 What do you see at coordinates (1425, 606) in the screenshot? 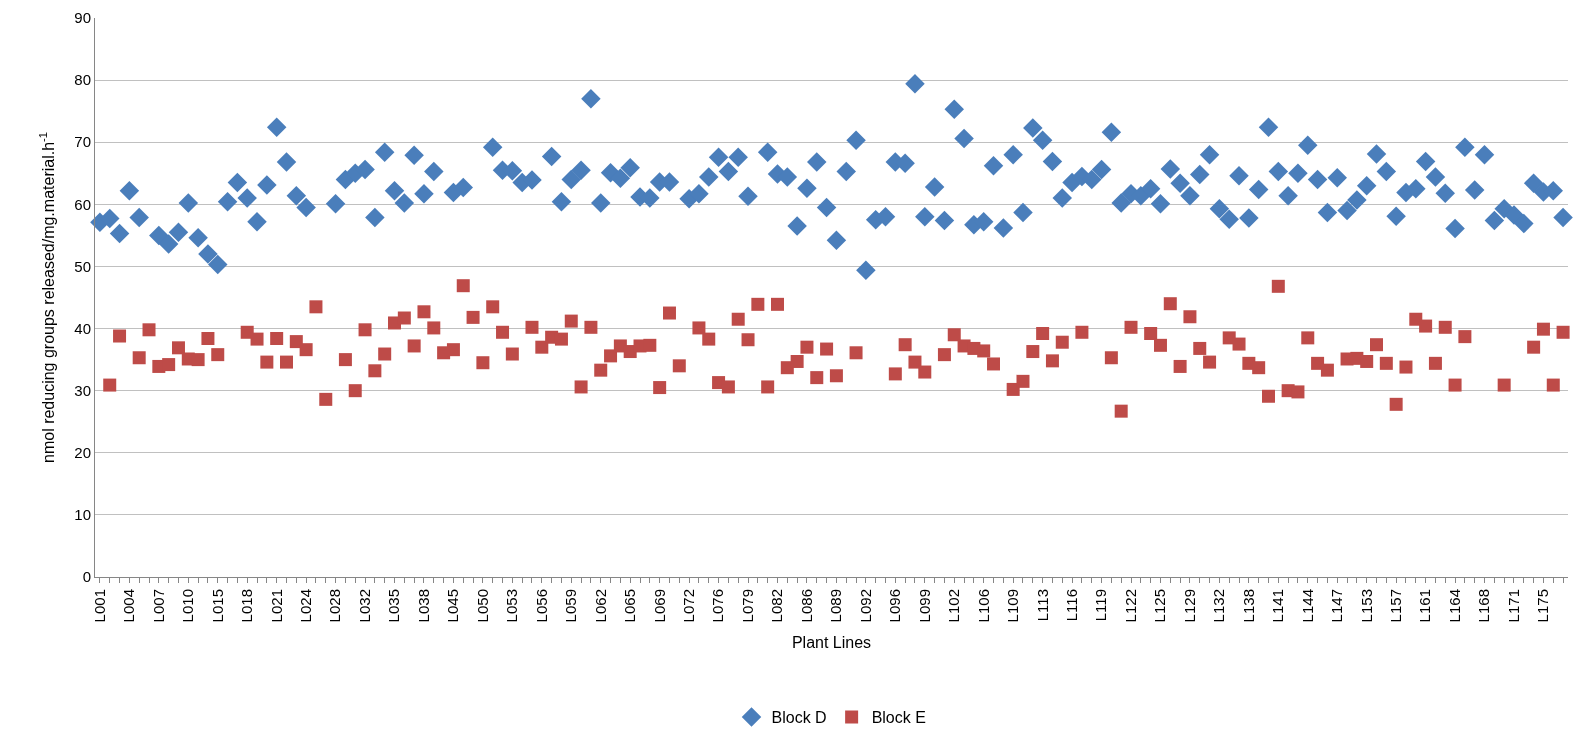
I see `x-tick-label: L161` at bounding box center [1425, 606].